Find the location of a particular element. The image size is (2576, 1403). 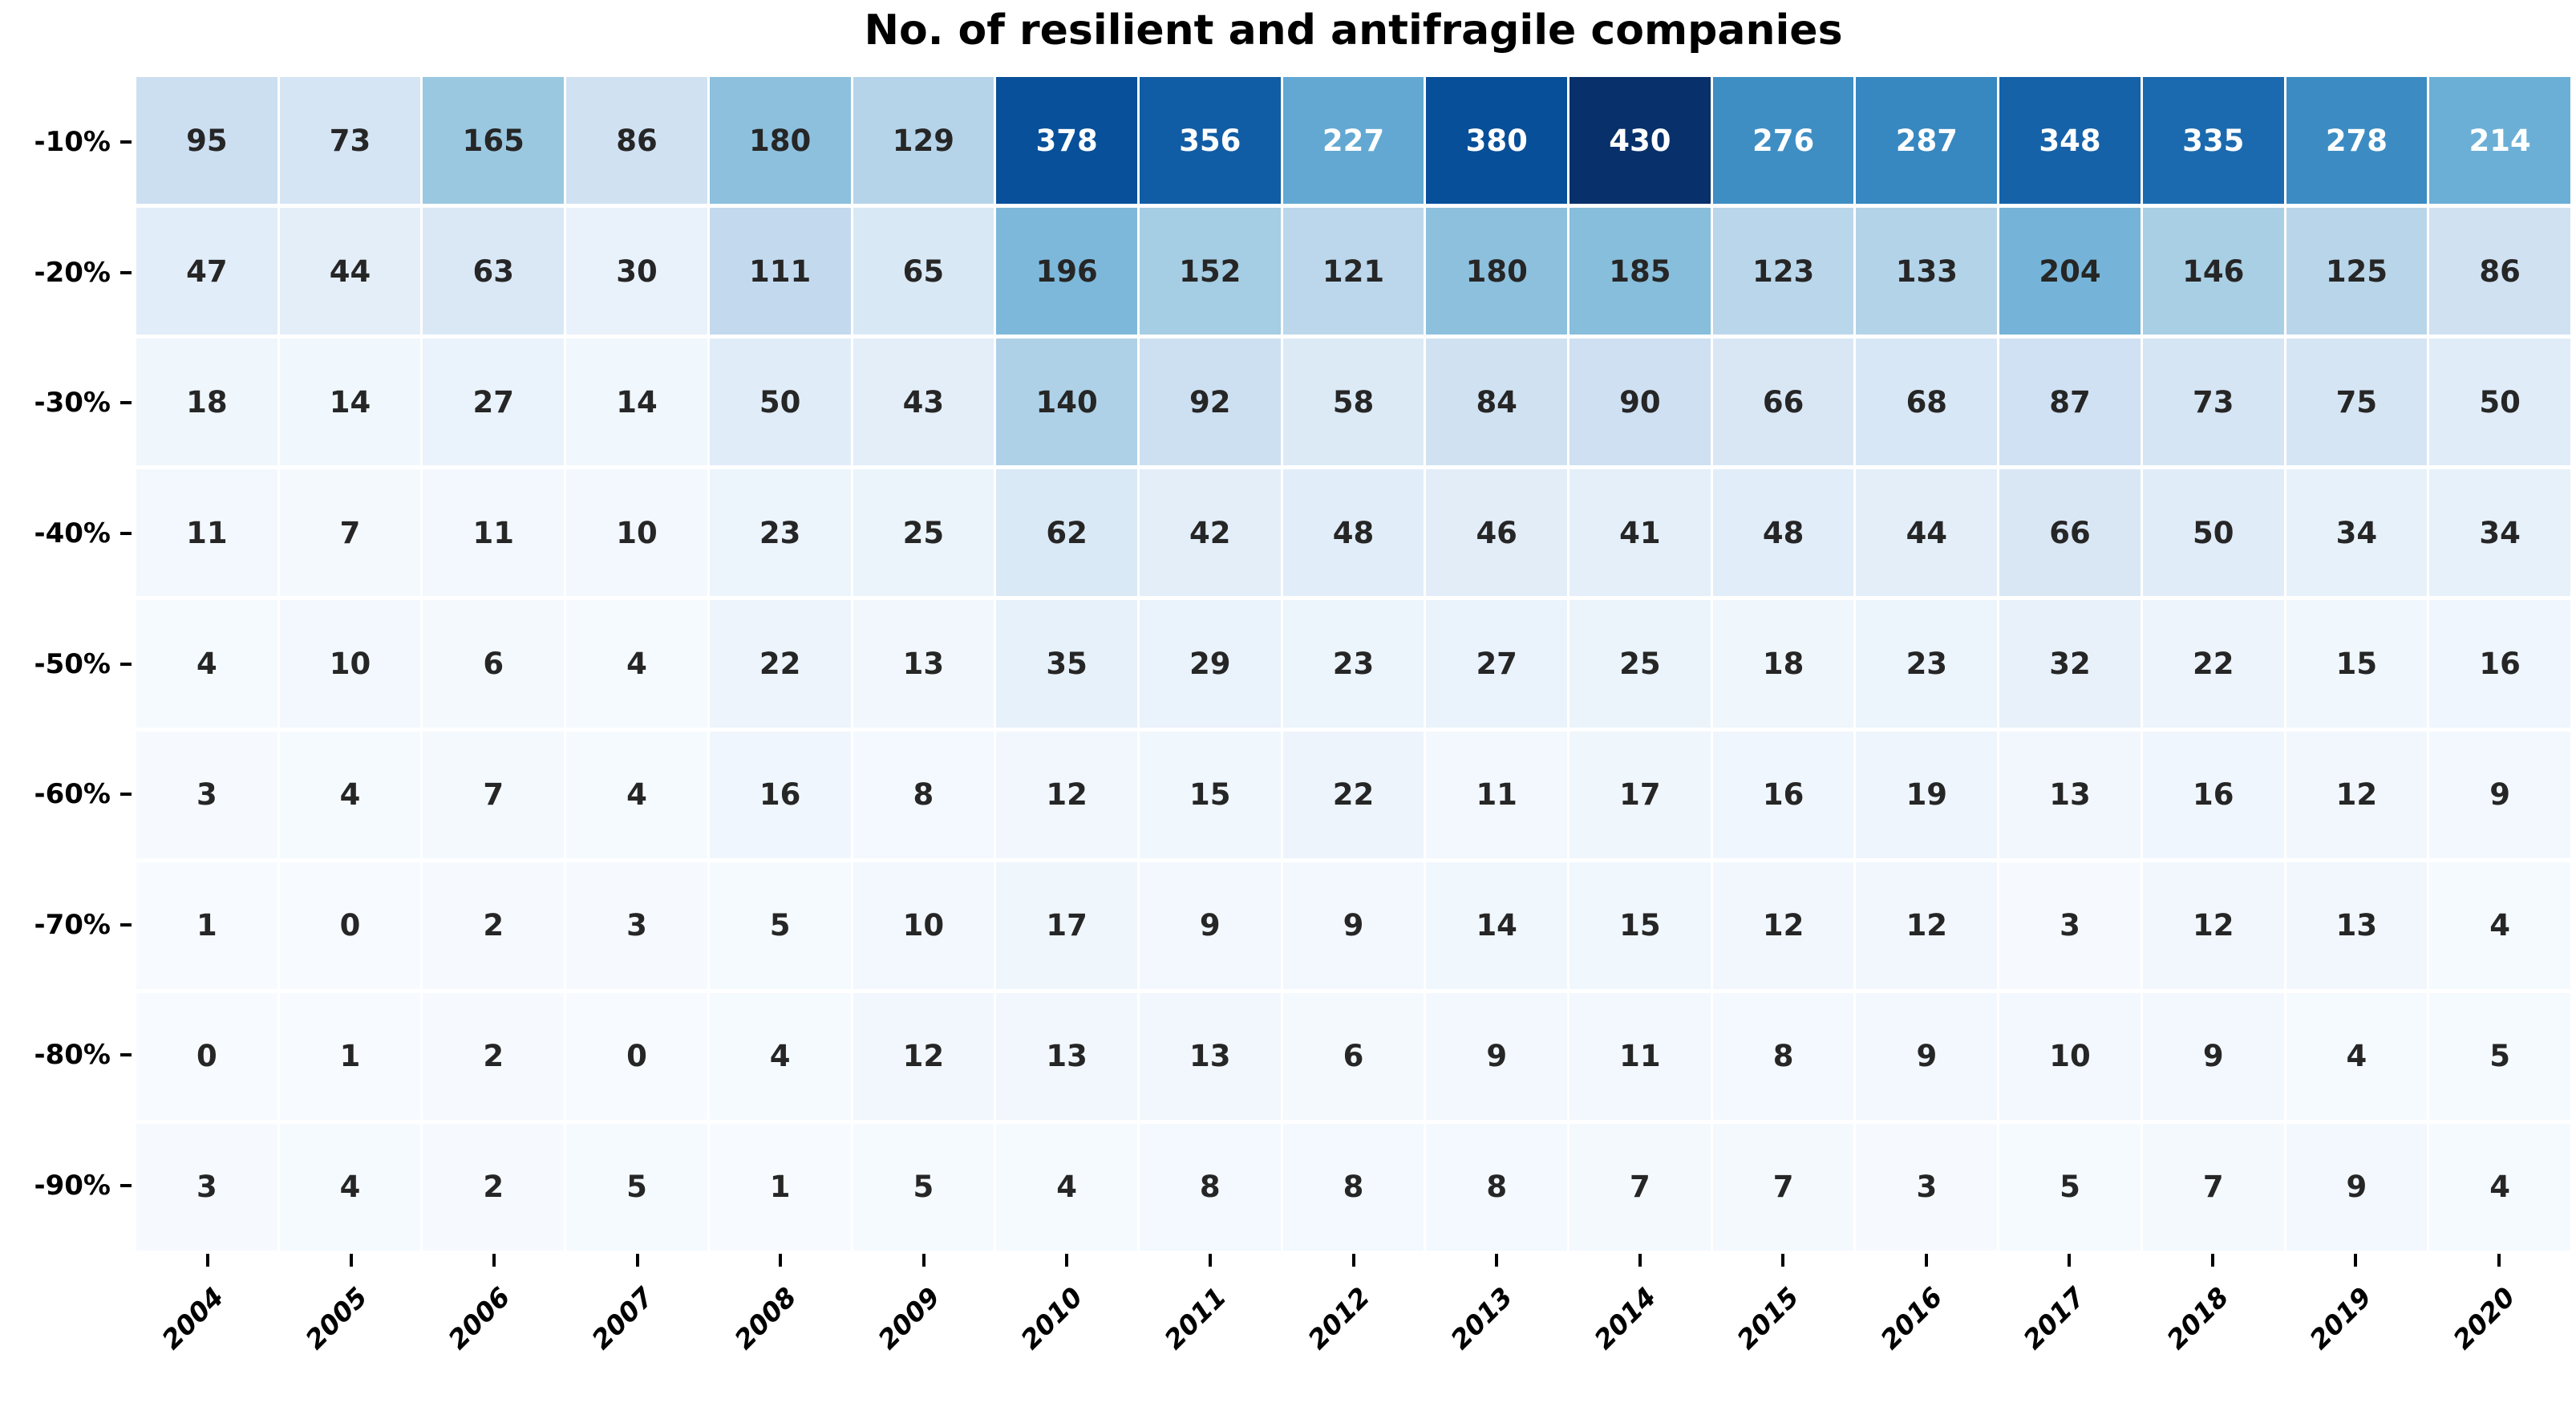

heatmap-cell: 48 is located at coordinates (1353, 533).